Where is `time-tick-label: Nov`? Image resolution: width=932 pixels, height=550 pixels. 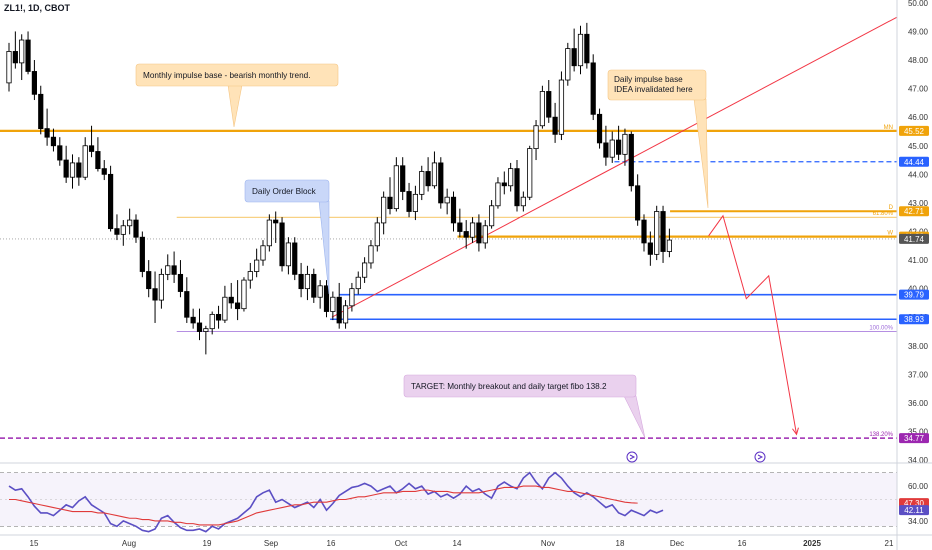 time-tick-label: Nov is located at coordinates (548, 543).